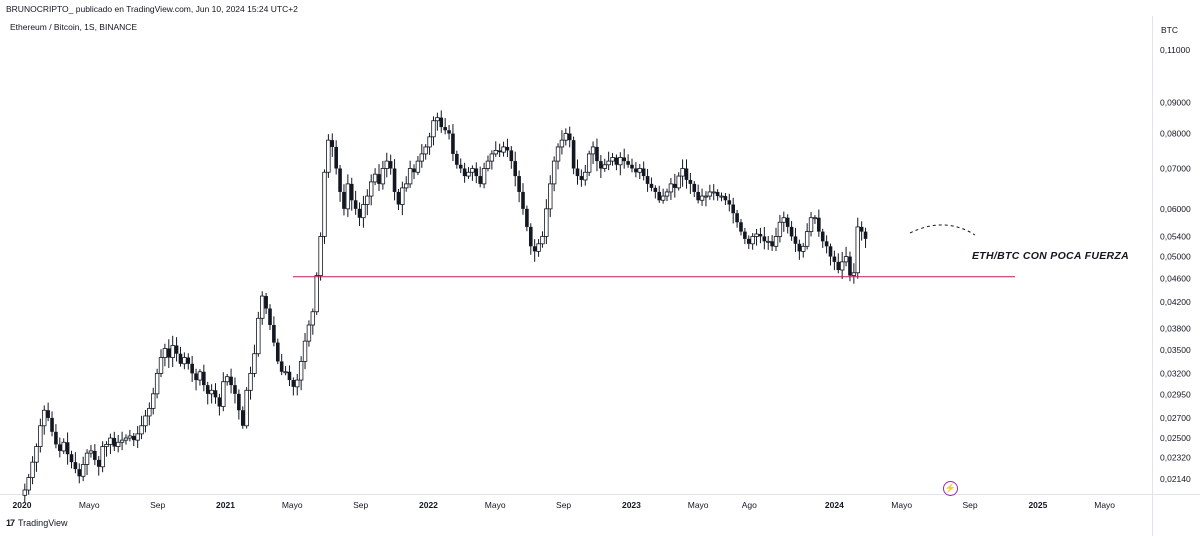  What do you see at coordinates (1175, 103) in the screenshot?
I see `price-tick-label: 0,09000` at bounding box center [1175, 103].